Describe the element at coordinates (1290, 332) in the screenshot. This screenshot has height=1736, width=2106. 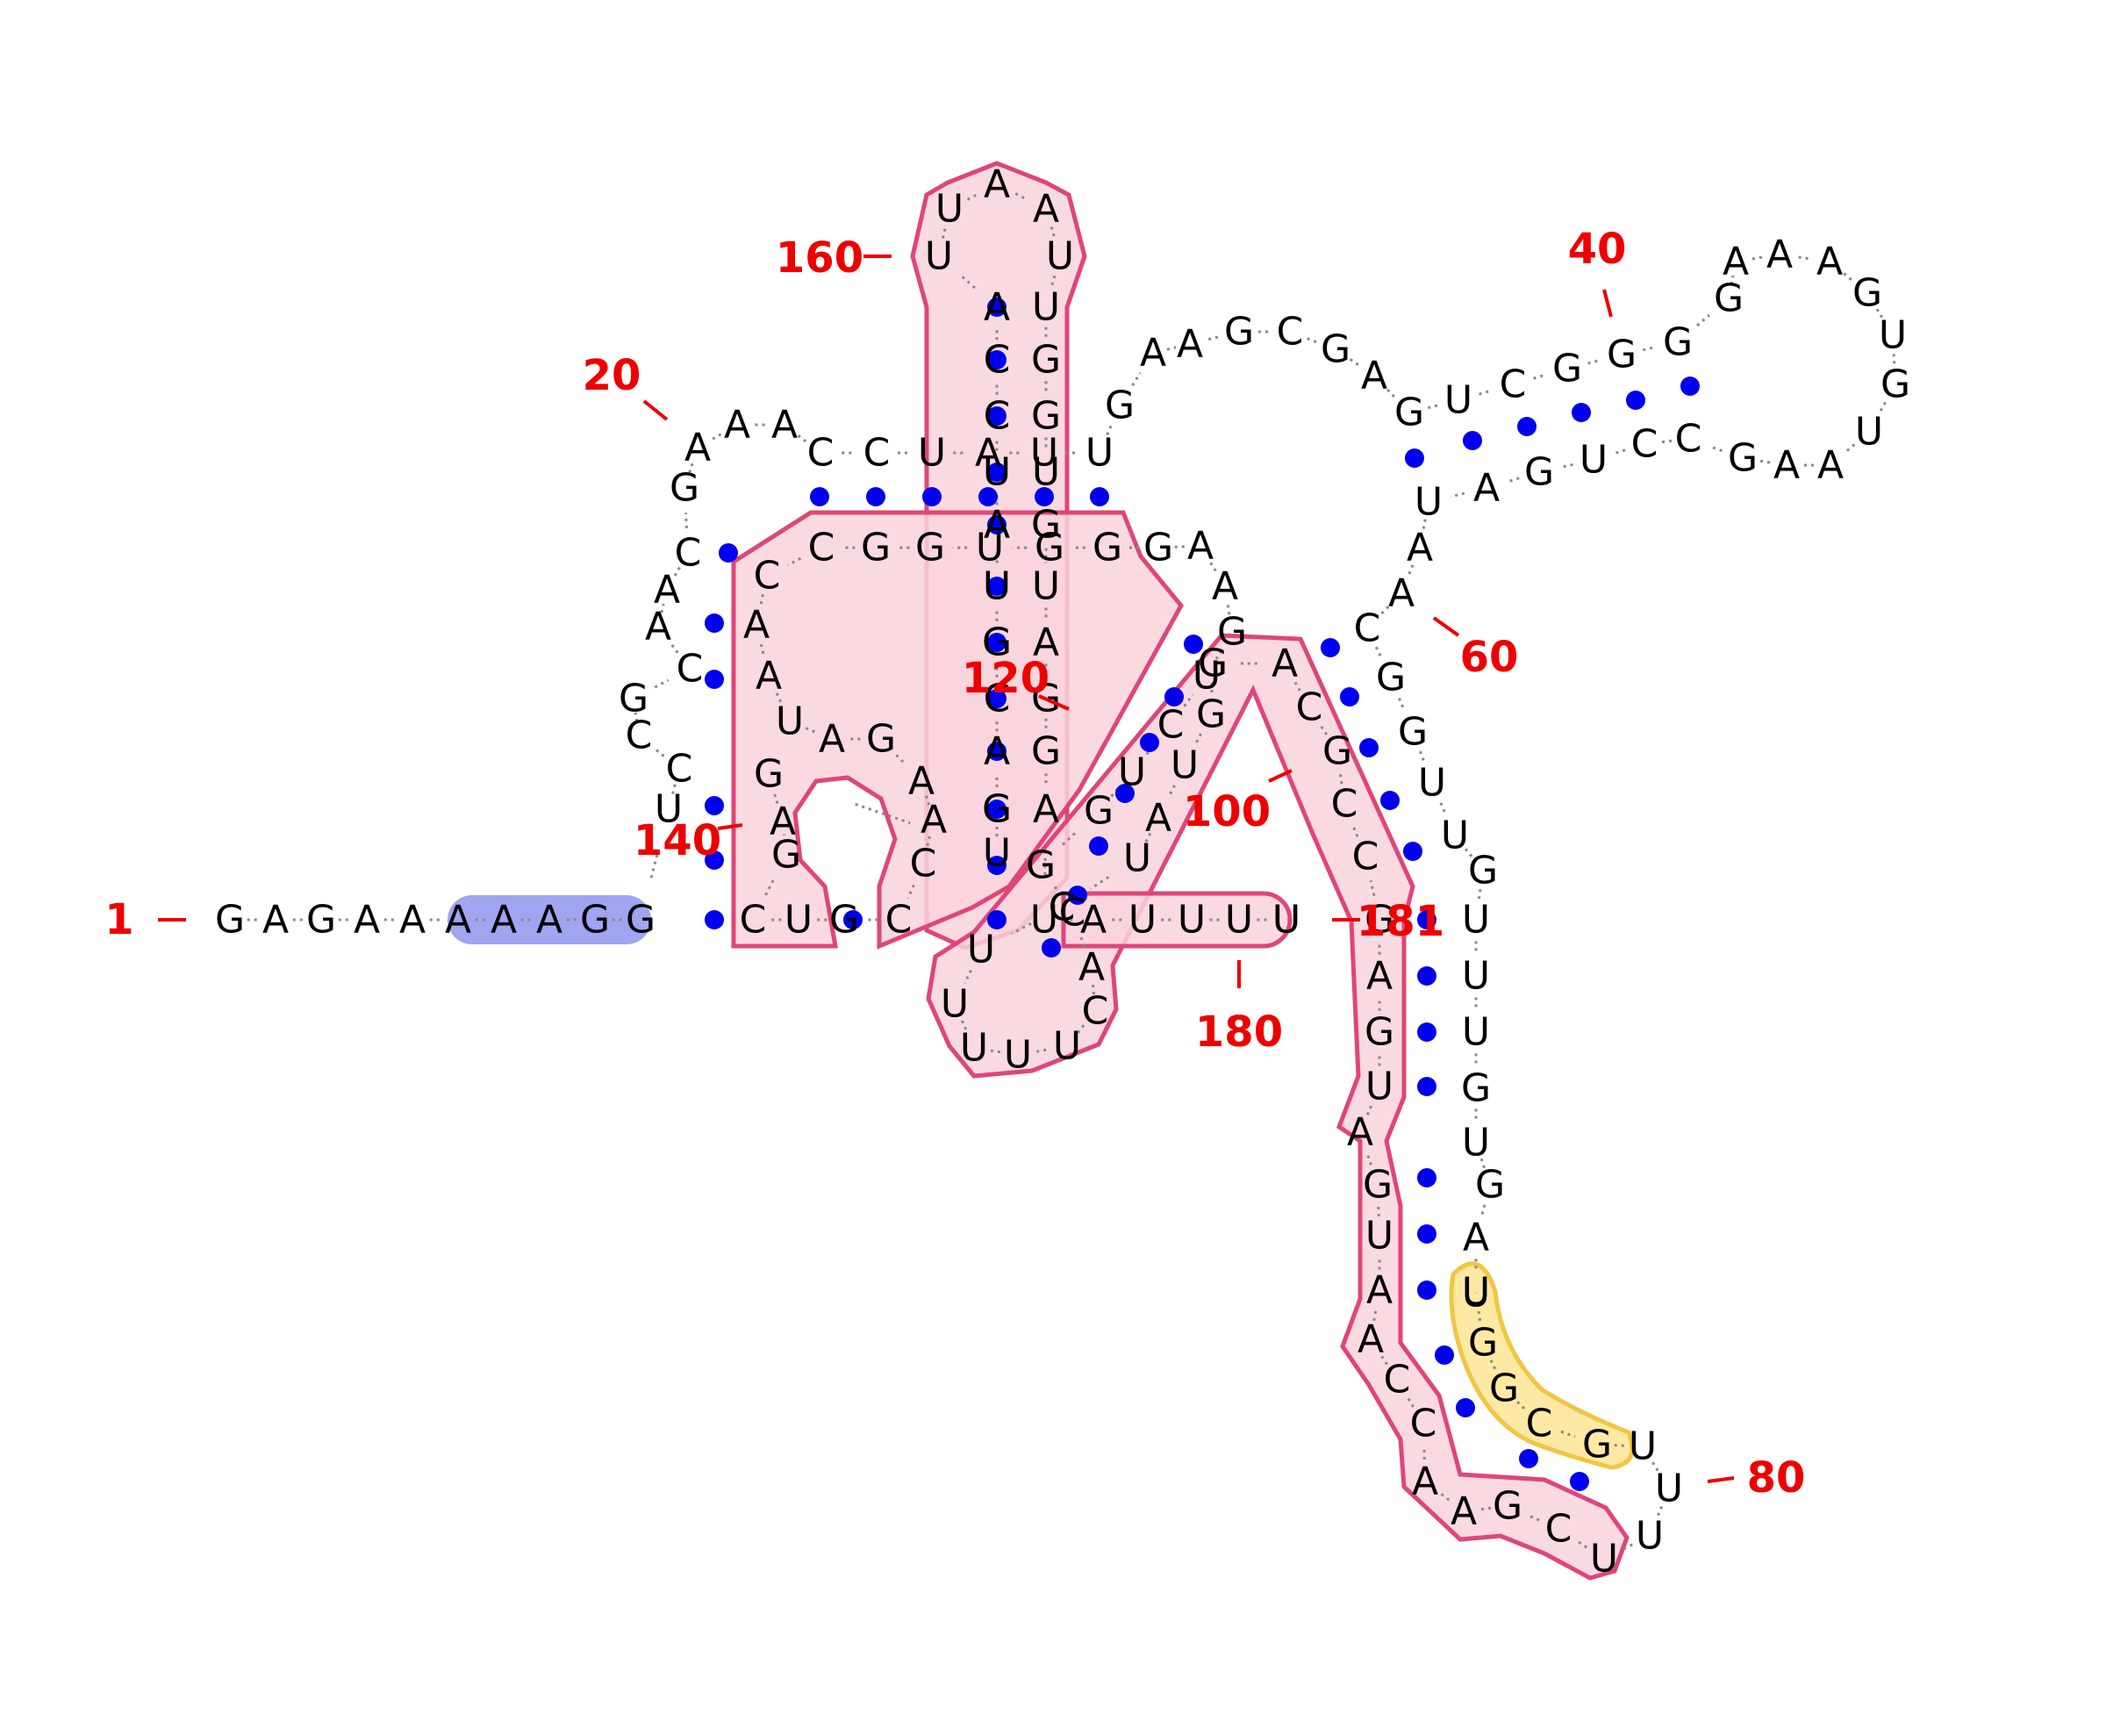
I see `nucleotide-33: C` at that location.